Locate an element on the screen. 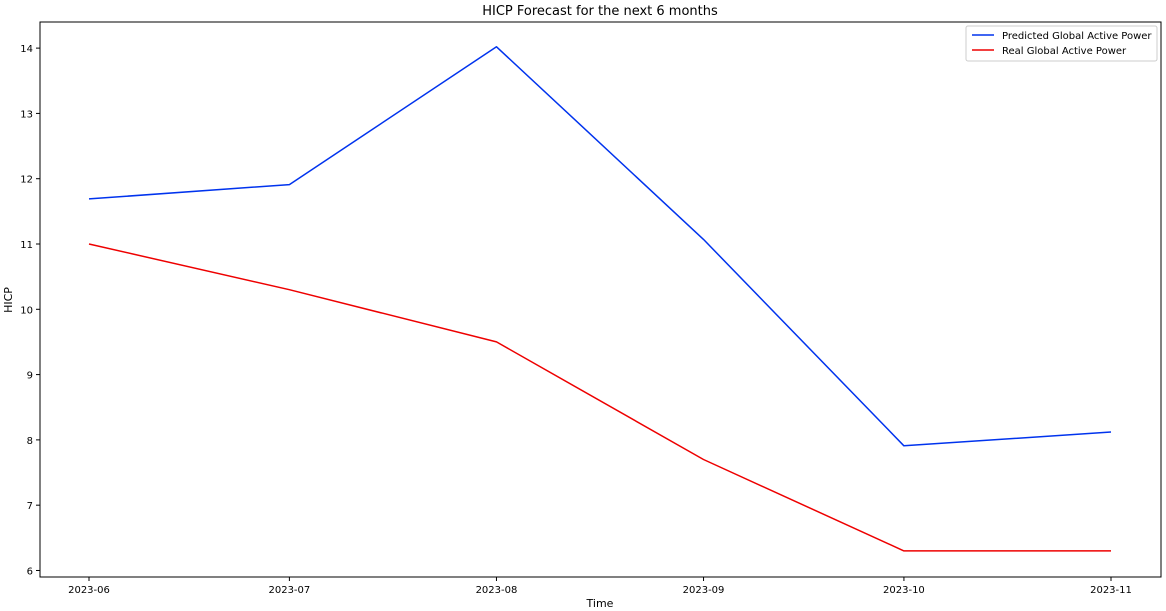  y-tick-label: 8 is located at coordinates (30, 441).